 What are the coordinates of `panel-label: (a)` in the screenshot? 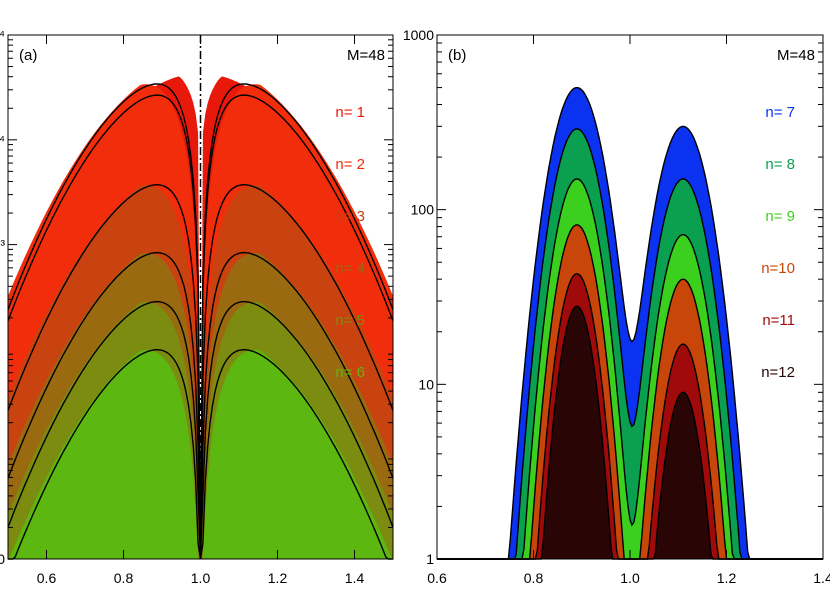 It's located at (28, 55).